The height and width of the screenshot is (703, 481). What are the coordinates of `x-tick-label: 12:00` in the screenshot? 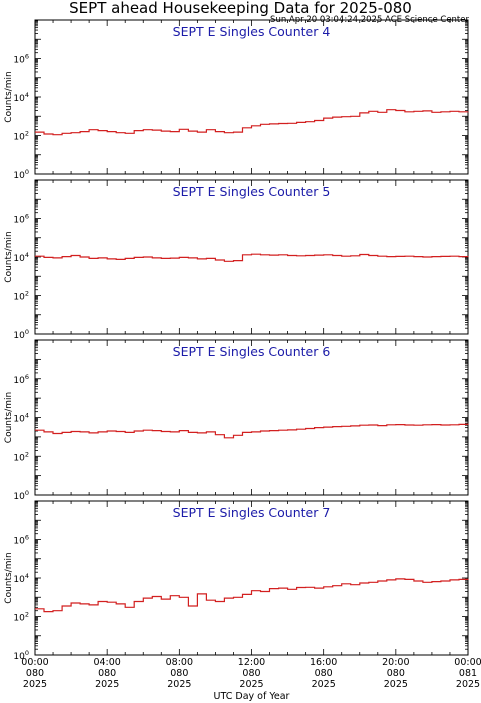 It's located at (251, 662).